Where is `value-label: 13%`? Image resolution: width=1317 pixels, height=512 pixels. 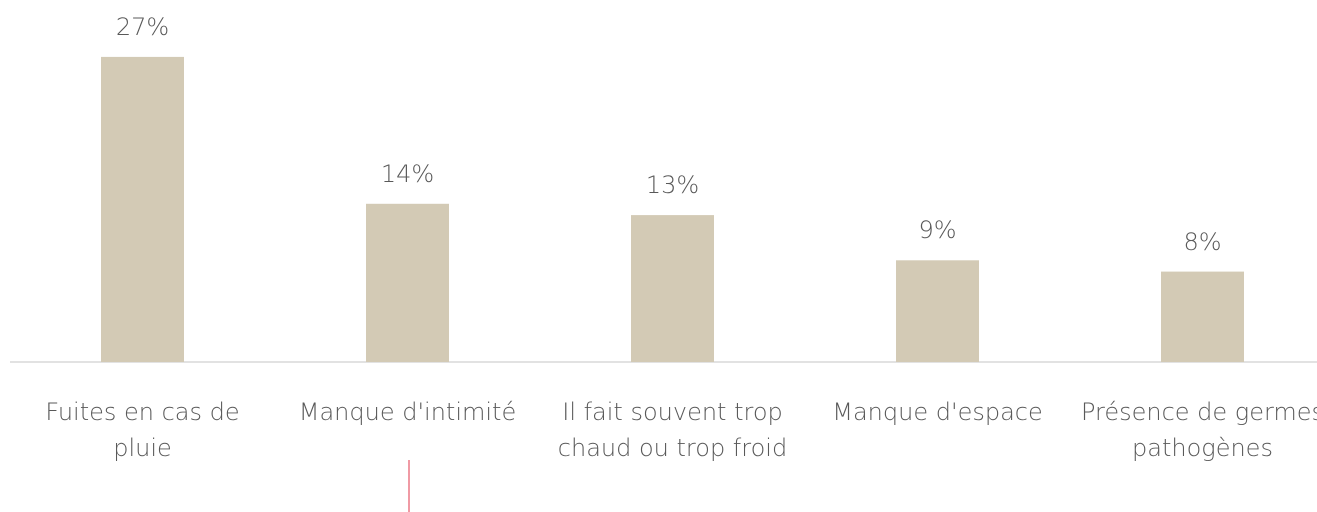
value-label: 13% is located at coordinates (672, 185).